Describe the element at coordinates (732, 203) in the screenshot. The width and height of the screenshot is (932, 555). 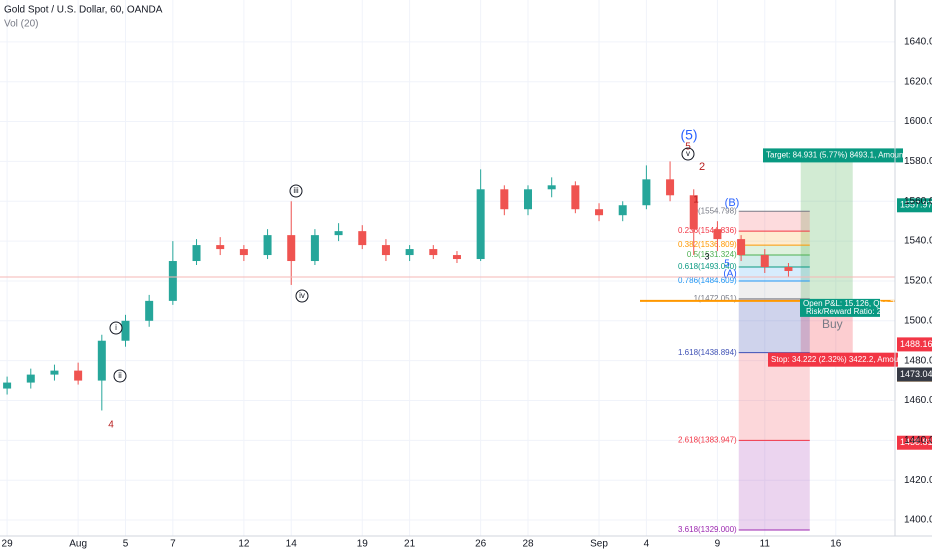
I see `wave-label: (B)` at that location.